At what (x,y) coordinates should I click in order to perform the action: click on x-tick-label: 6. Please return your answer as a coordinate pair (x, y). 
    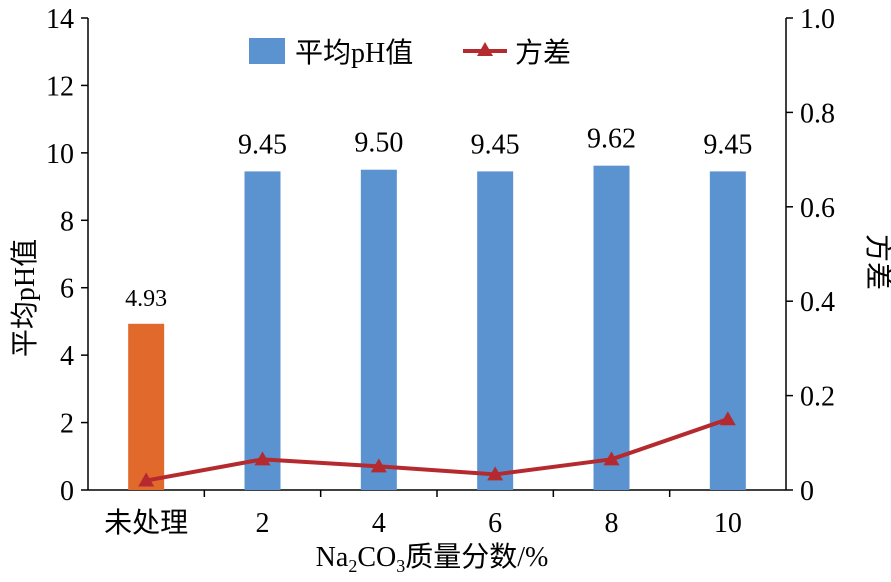
    Looking at the image, I should click on (495, 523).